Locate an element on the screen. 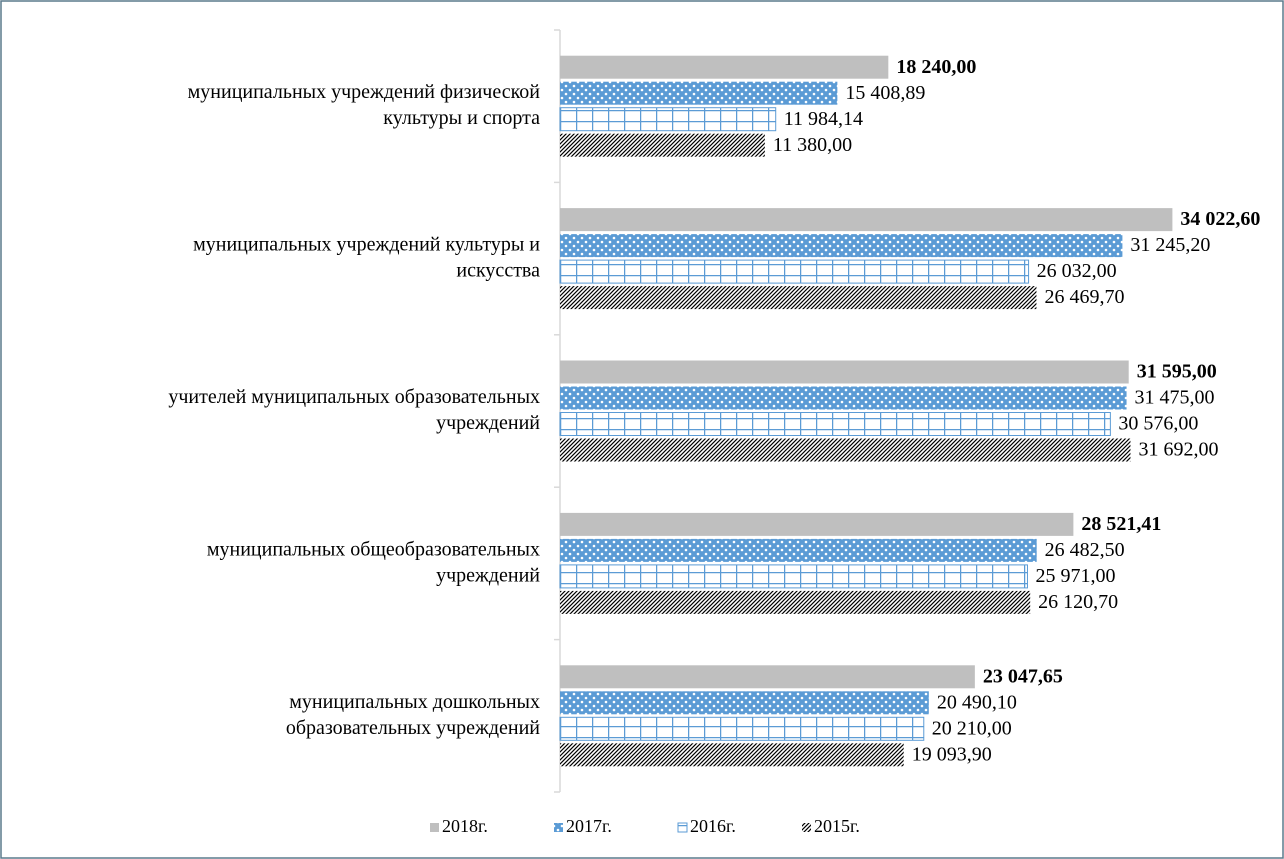 The height and width of the screenshot is (859, 1284). value-label: 11 380,00 is located at coordinates (812, 145).